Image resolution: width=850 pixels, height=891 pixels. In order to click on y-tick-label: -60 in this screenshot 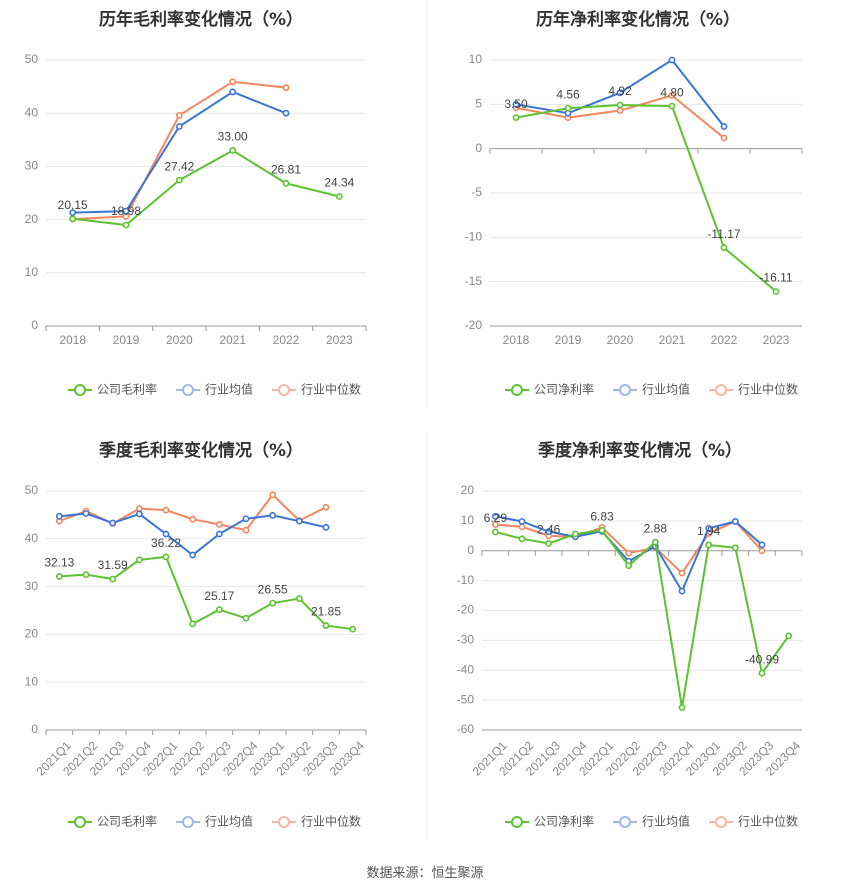, I will do `click(466, 729)`.